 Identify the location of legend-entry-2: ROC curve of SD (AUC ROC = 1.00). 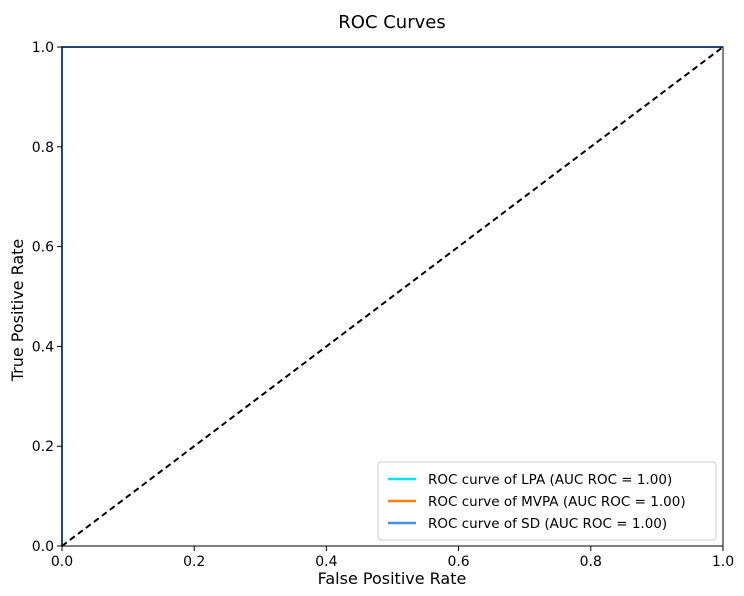
(547, 524).